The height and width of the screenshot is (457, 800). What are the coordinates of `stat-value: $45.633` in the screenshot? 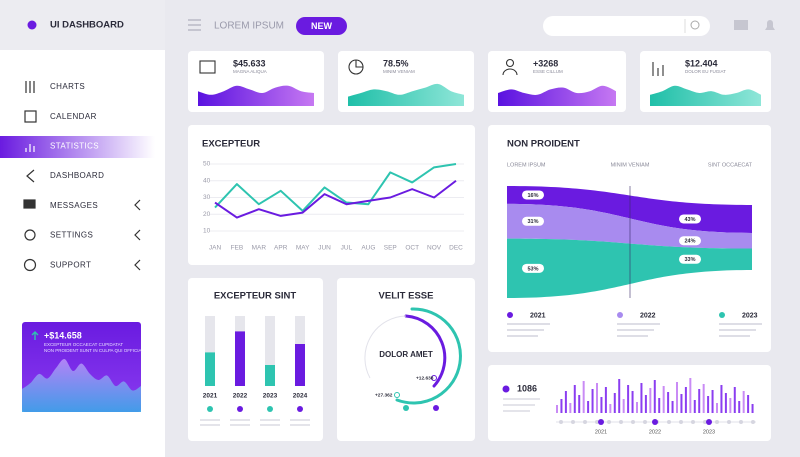 It's located at (249, 63).